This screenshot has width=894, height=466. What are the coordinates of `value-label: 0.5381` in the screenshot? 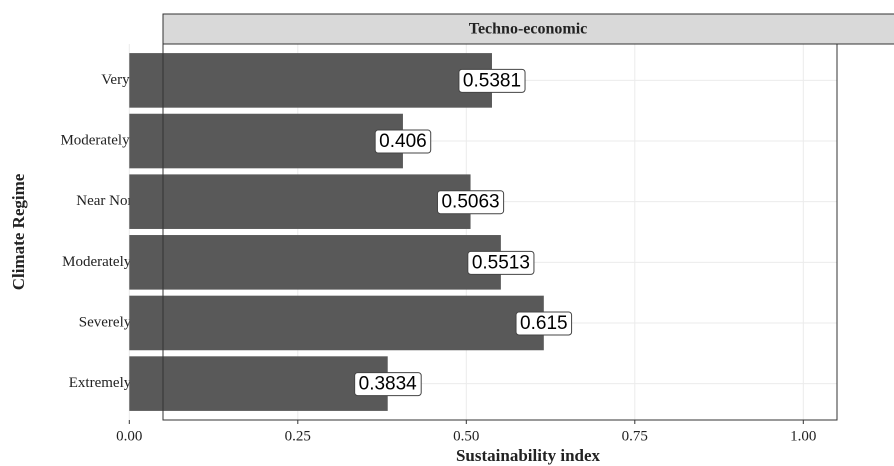 It's located at (492, 80).